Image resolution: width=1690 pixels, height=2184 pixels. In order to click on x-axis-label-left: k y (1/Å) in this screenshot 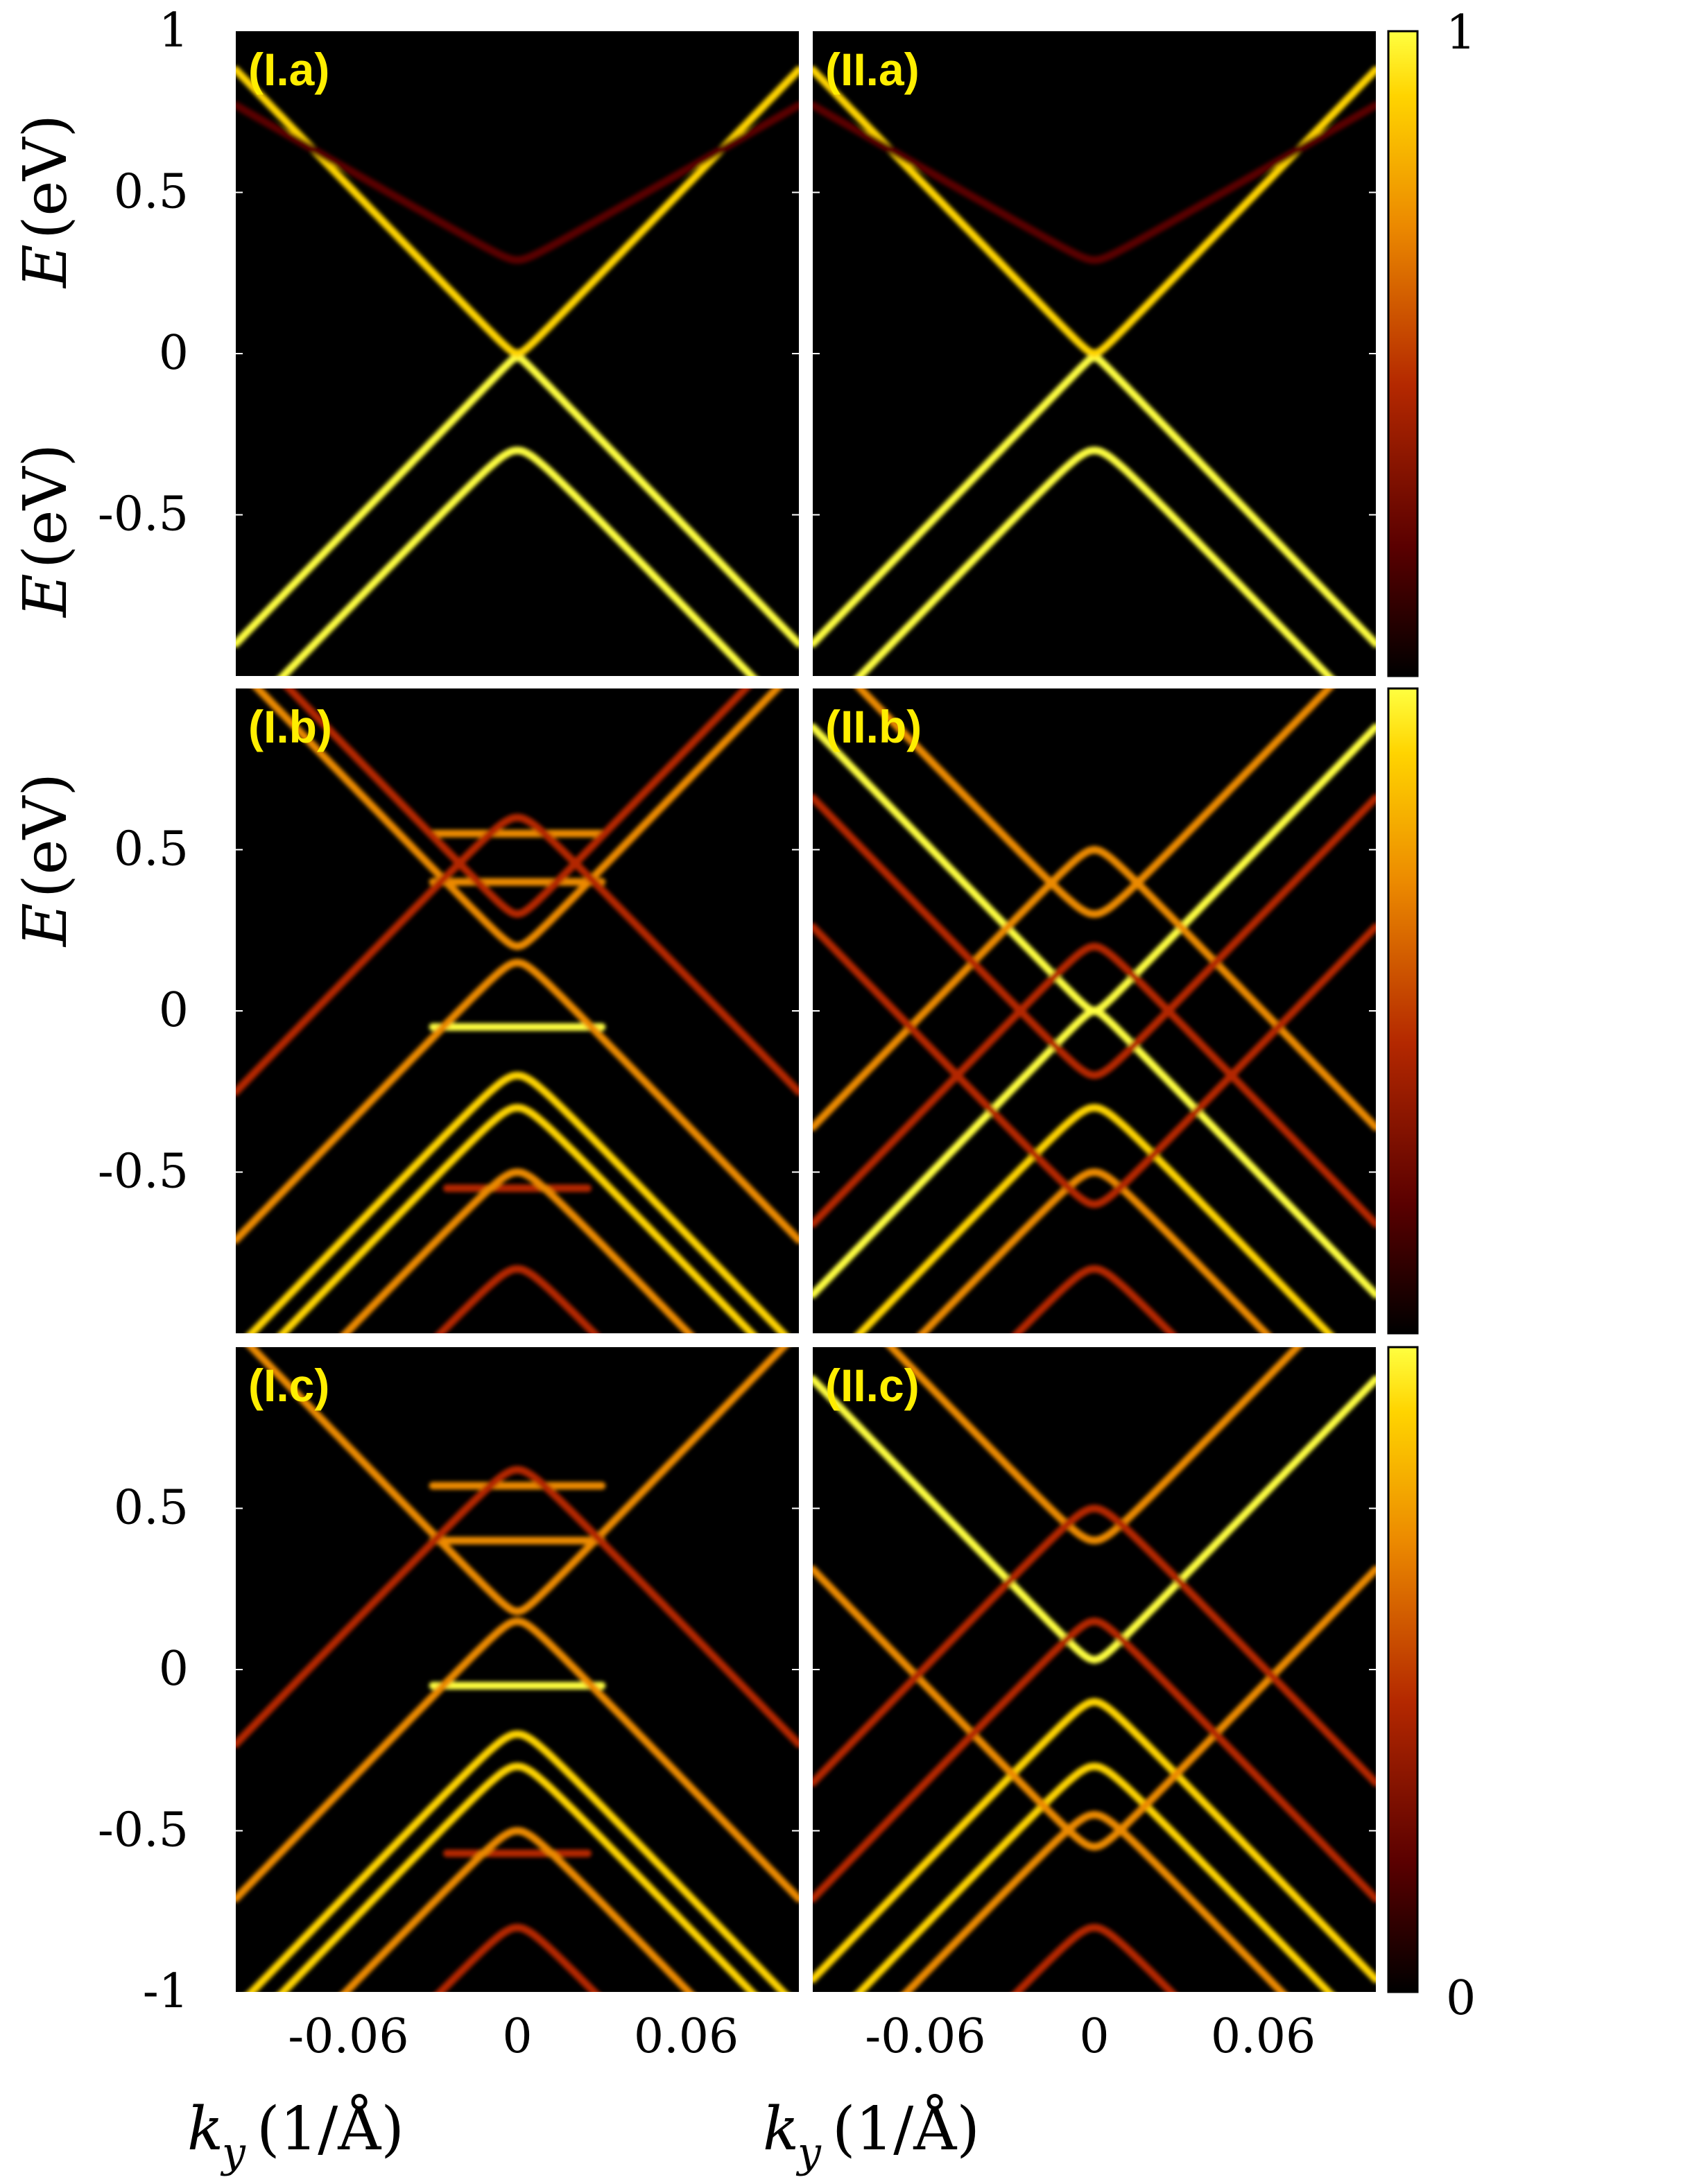, I will do `click(295, 2135)`.